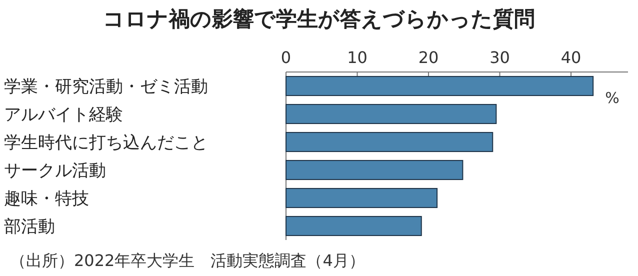  What do you see at coordinates (29, 227) in the screenshot?
I see `y-tick-label: 部活動` at bounding box center [29, 227].